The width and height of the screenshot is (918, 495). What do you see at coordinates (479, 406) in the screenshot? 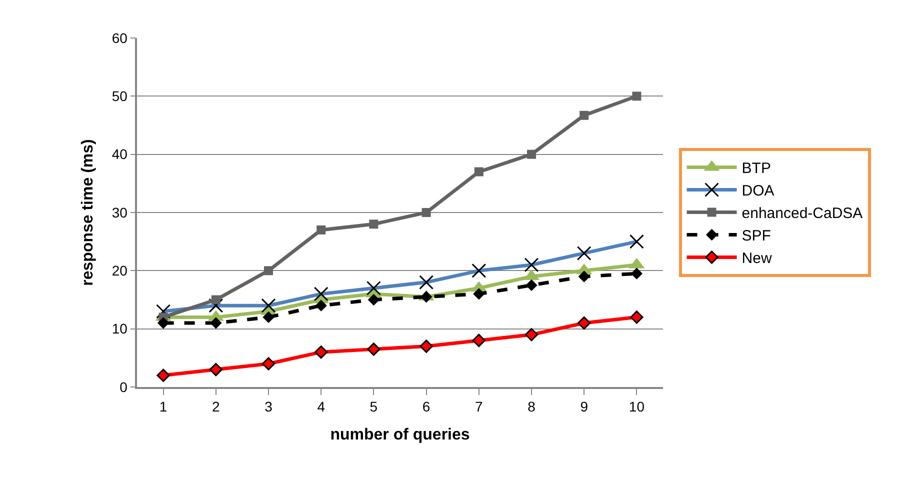
I see `x-tick-label: 7` at bounding box center [479, 406].